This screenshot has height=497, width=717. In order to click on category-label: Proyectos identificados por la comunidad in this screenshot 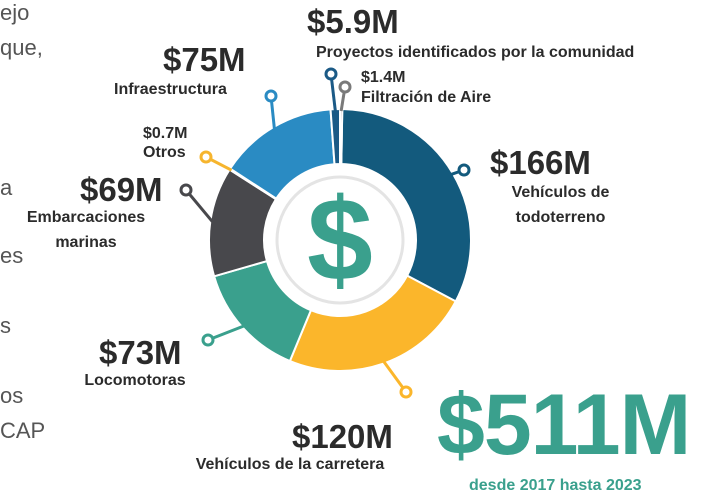, I will do `click(475, 52)`.